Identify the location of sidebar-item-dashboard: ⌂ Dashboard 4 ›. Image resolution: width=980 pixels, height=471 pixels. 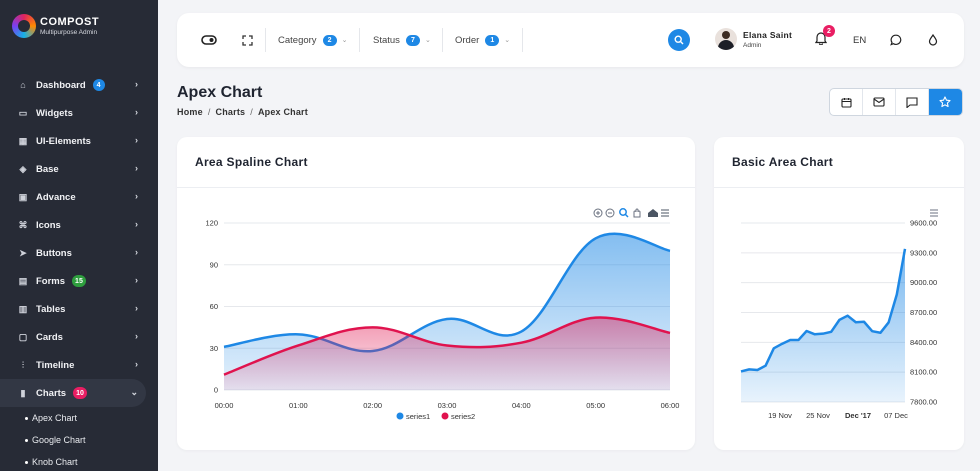
(79, 85).